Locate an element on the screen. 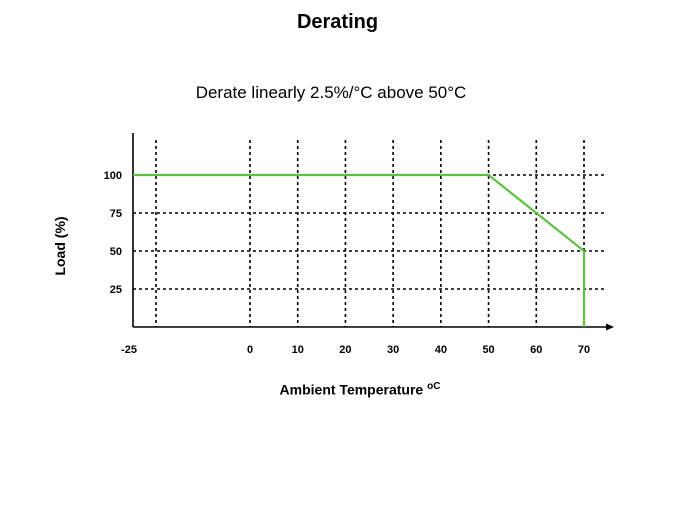  x-tick-label: 50 is located at coordinates (488, 350).